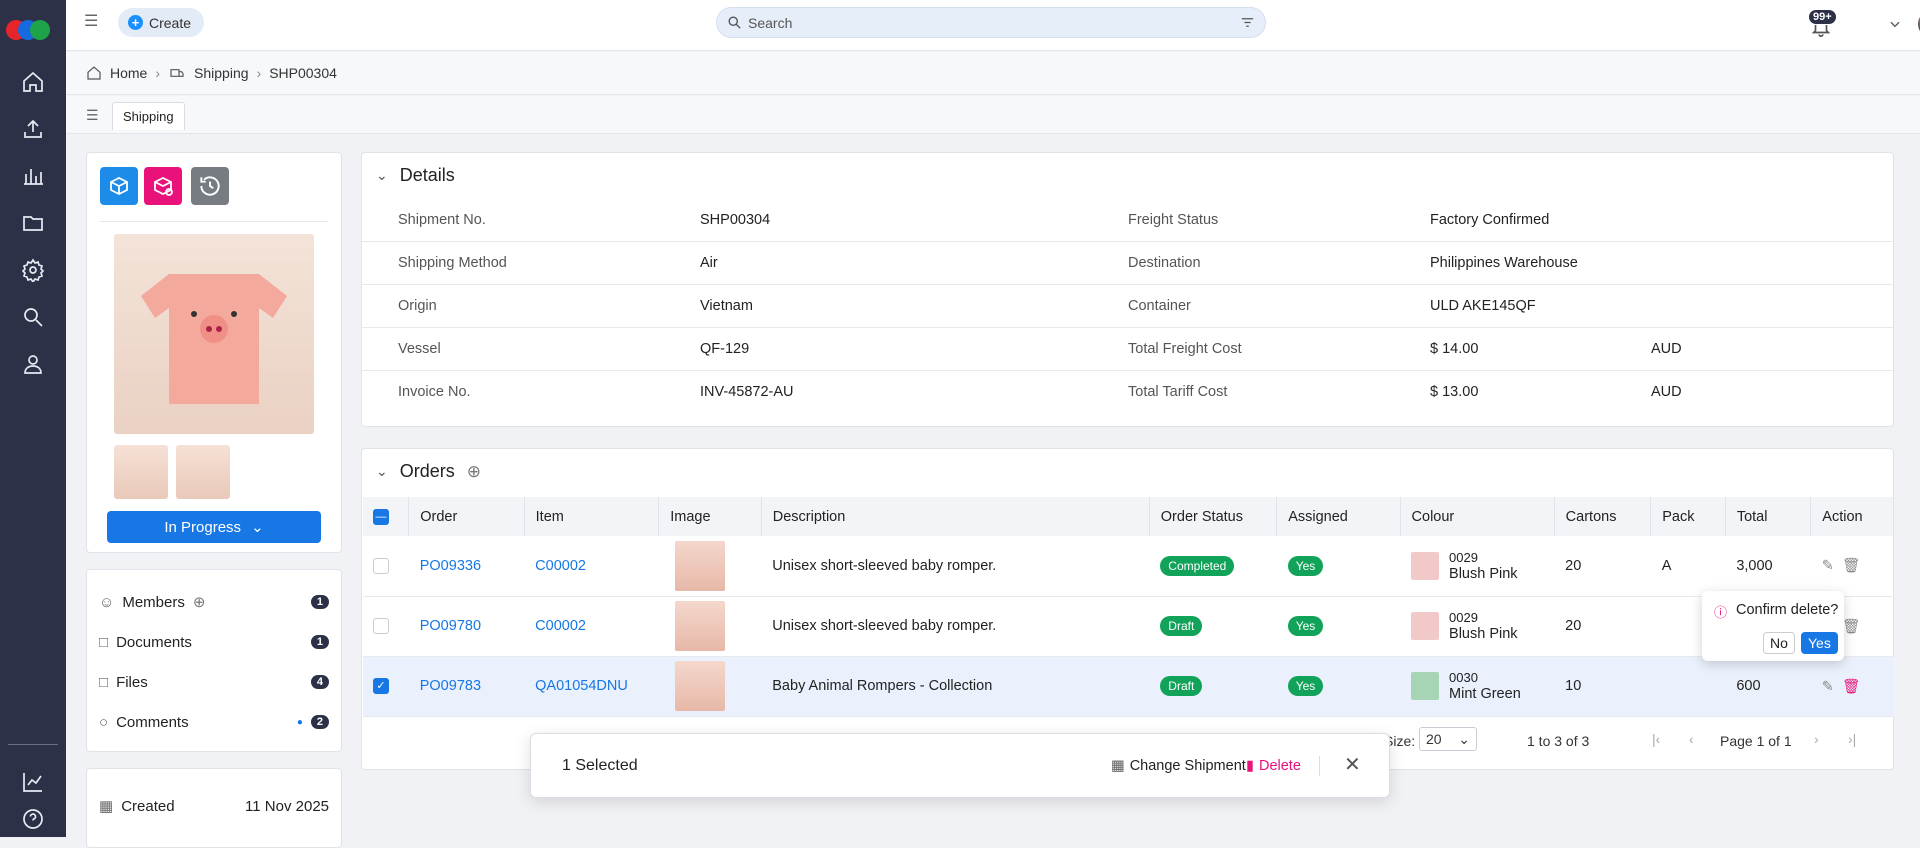 The image size is (1920, 848). What do you see at coordinates (1448, 739) in the screenshot?
I see `page-size-select: 20 ⌄` at bounding box center [1448, 739].